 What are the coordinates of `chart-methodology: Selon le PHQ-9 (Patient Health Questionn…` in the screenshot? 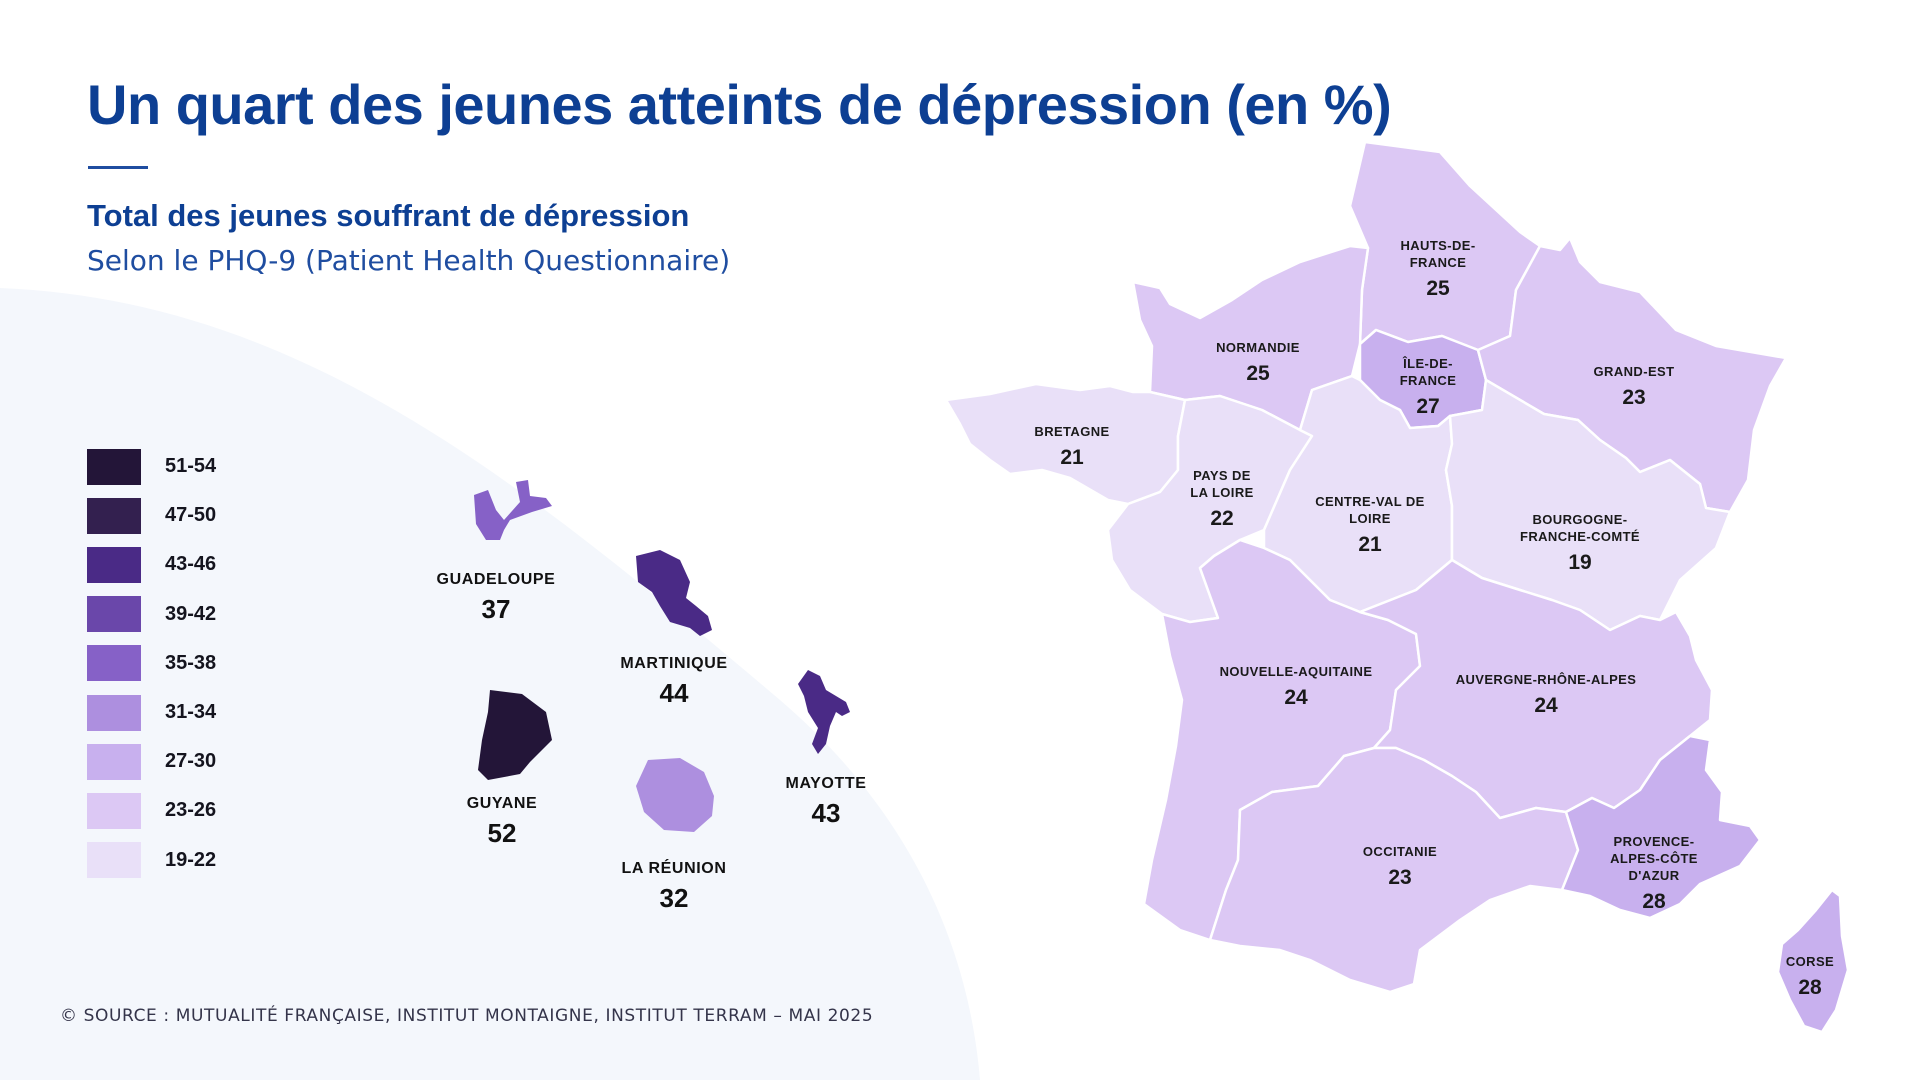 It's located at (409, 260).